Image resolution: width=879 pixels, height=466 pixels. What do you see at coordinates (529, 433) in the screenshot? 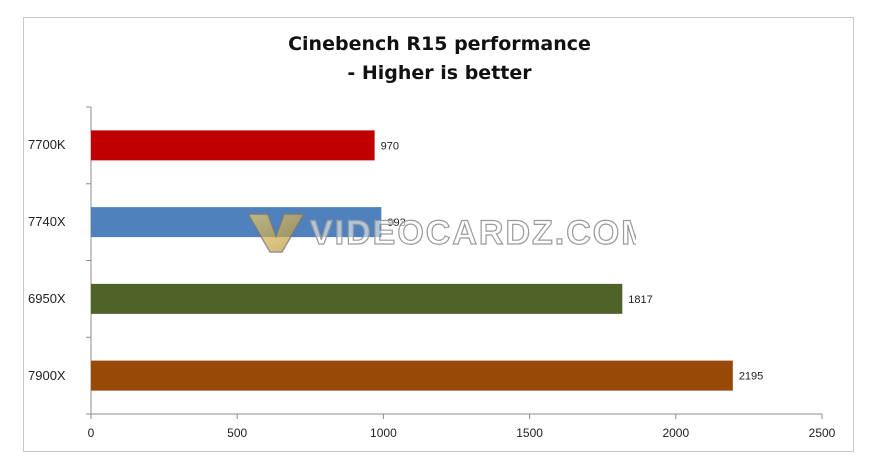
I see `x-tick-label: 1500` at bounding box center [529, 433].